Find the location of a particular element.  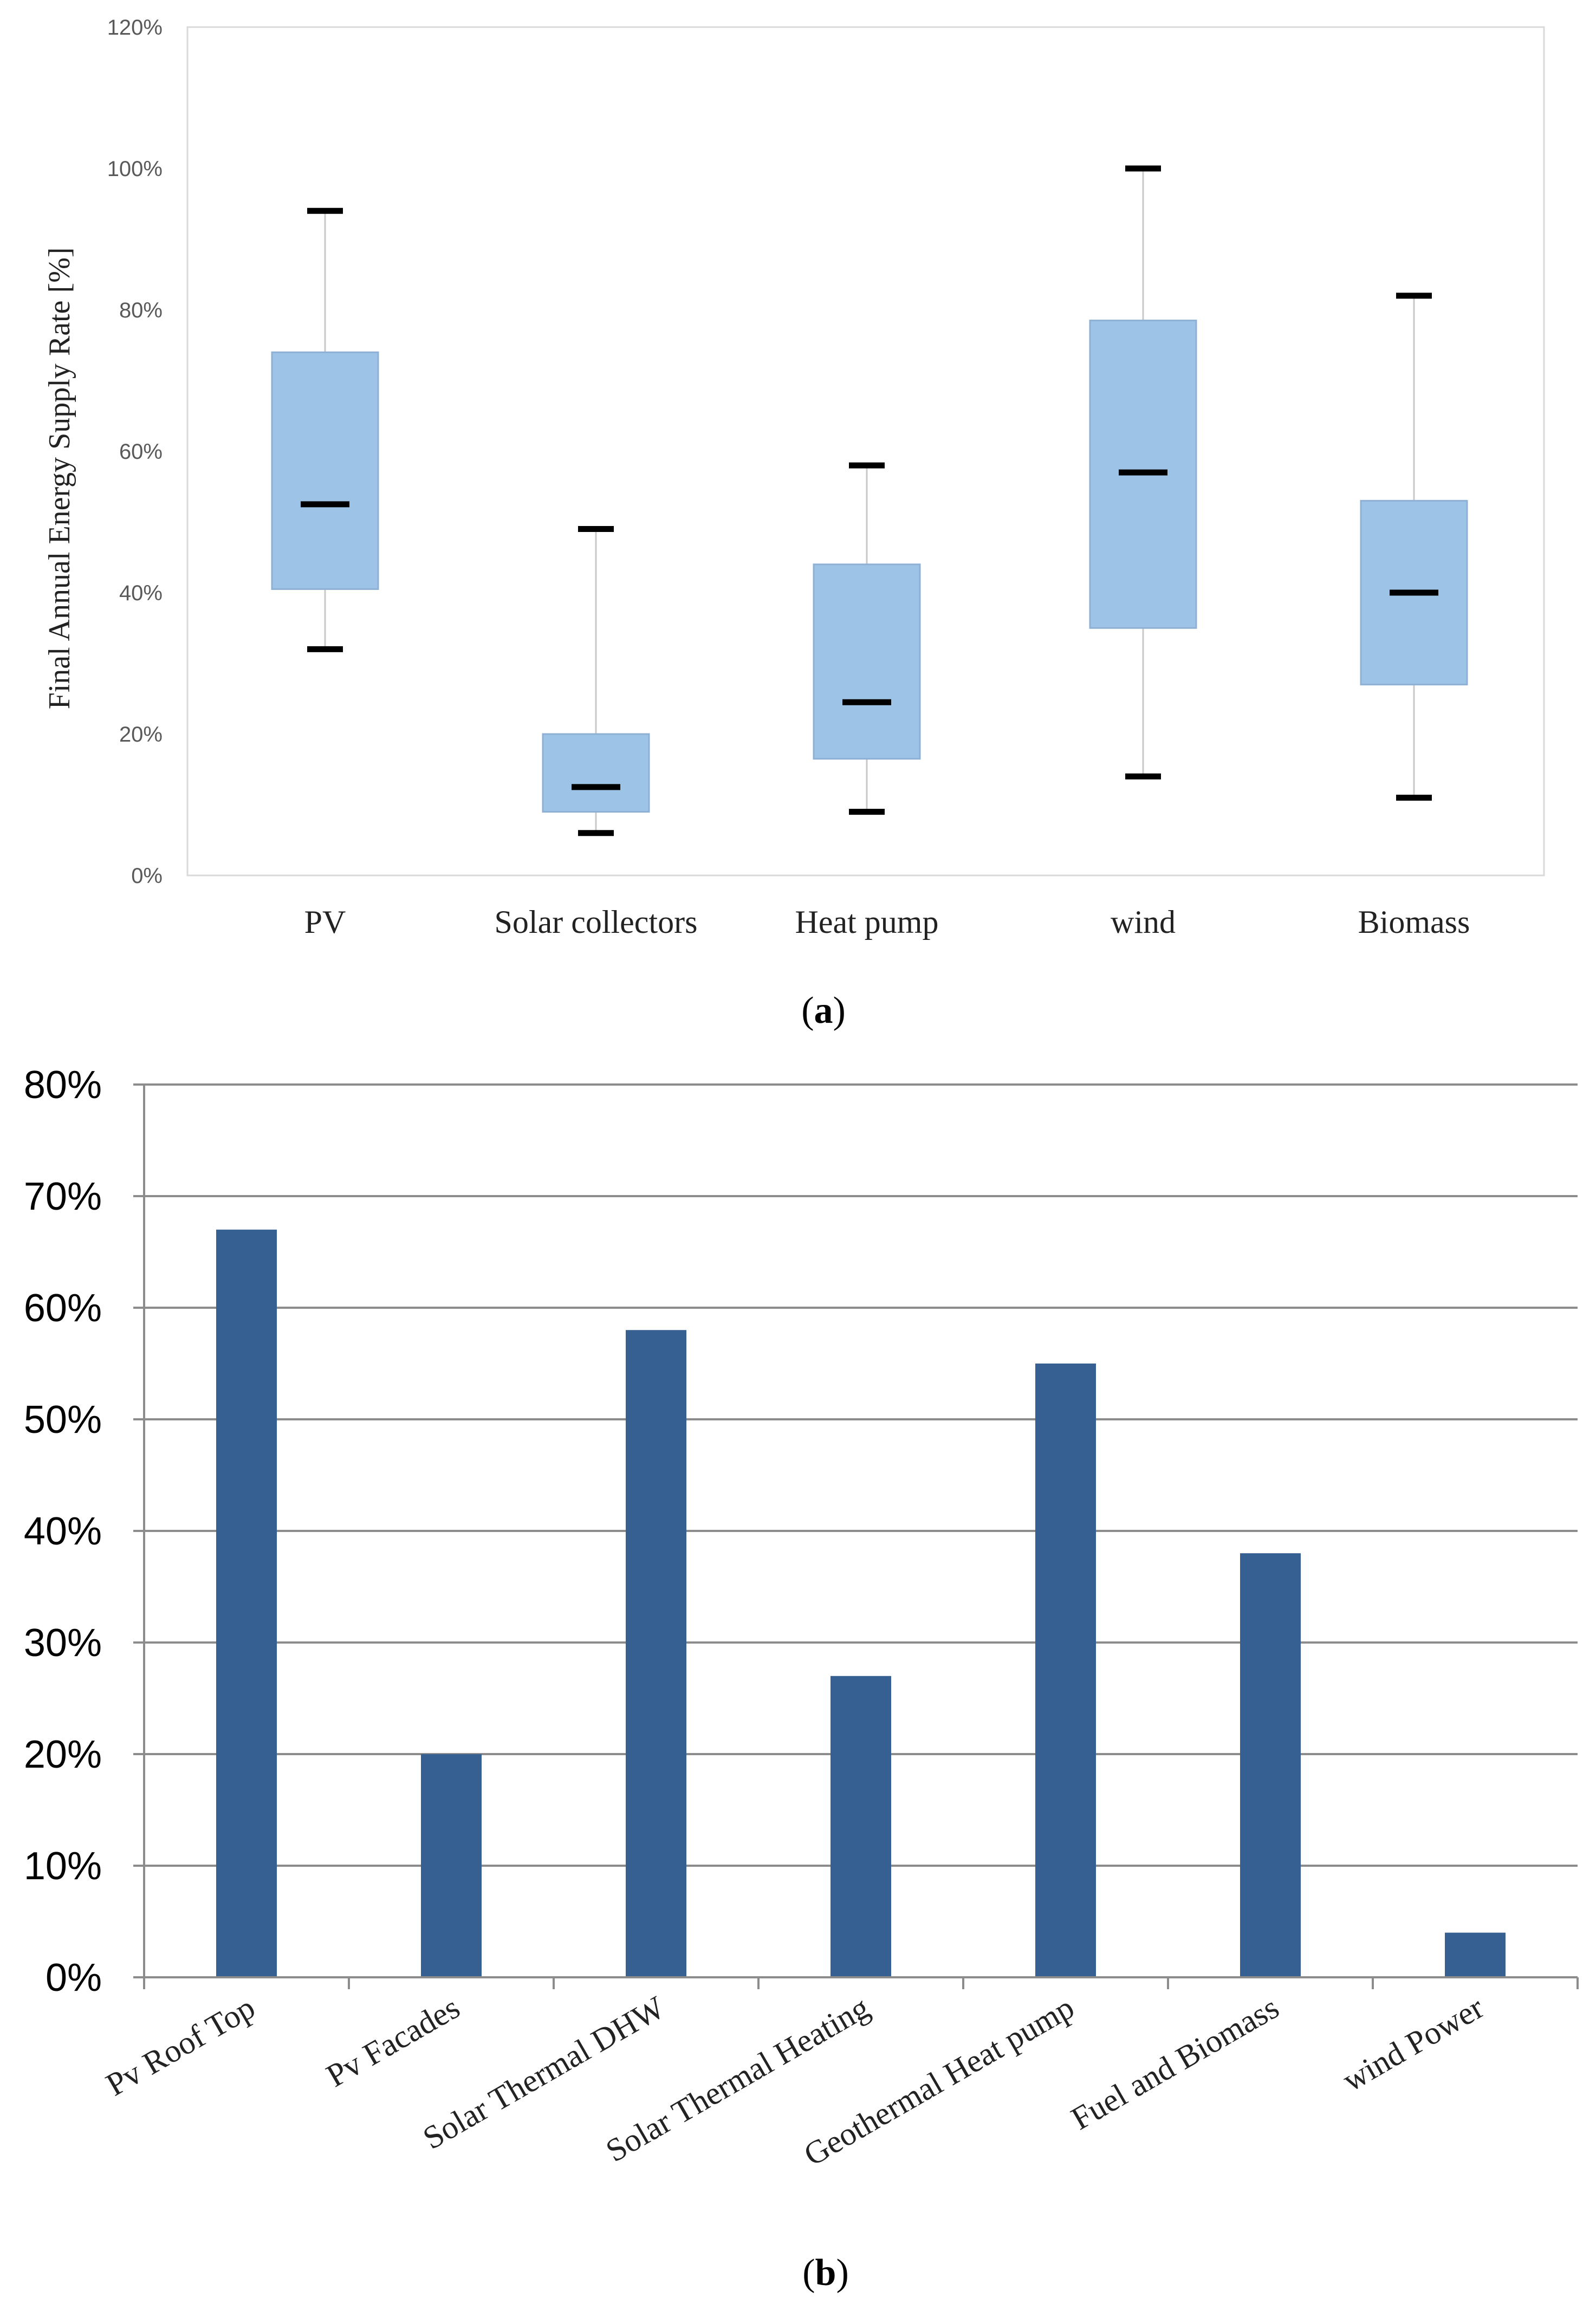

category-label: Solar collectors is located at coordinates (597, 922).